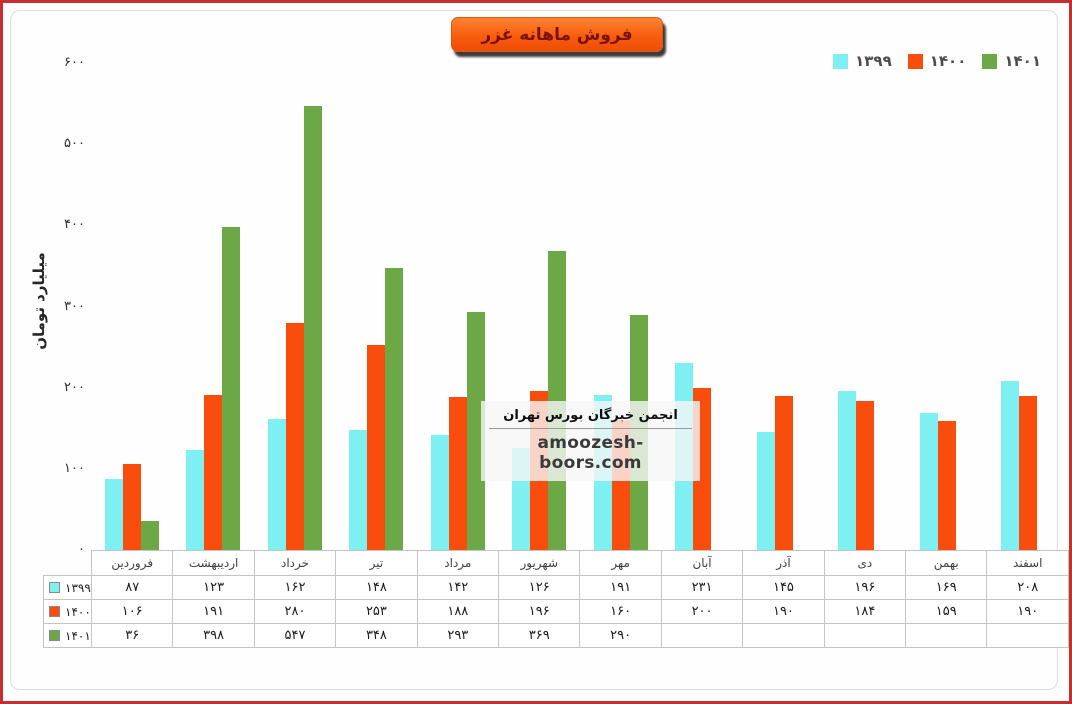 This screenshot has width=1072, height=704. What do you see at coordinates (213, 611) in the screenshot?
I see `value-cell-s1-m1: ۱۹۱` at bounding box center [213, 611].